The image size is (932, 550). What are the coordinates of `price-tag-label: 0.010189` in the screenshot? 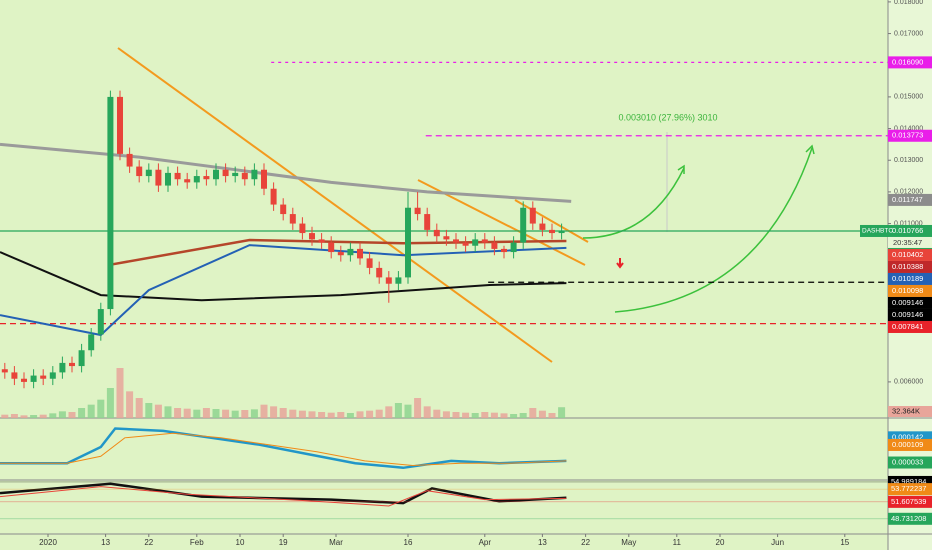 It's located at (907, 278).